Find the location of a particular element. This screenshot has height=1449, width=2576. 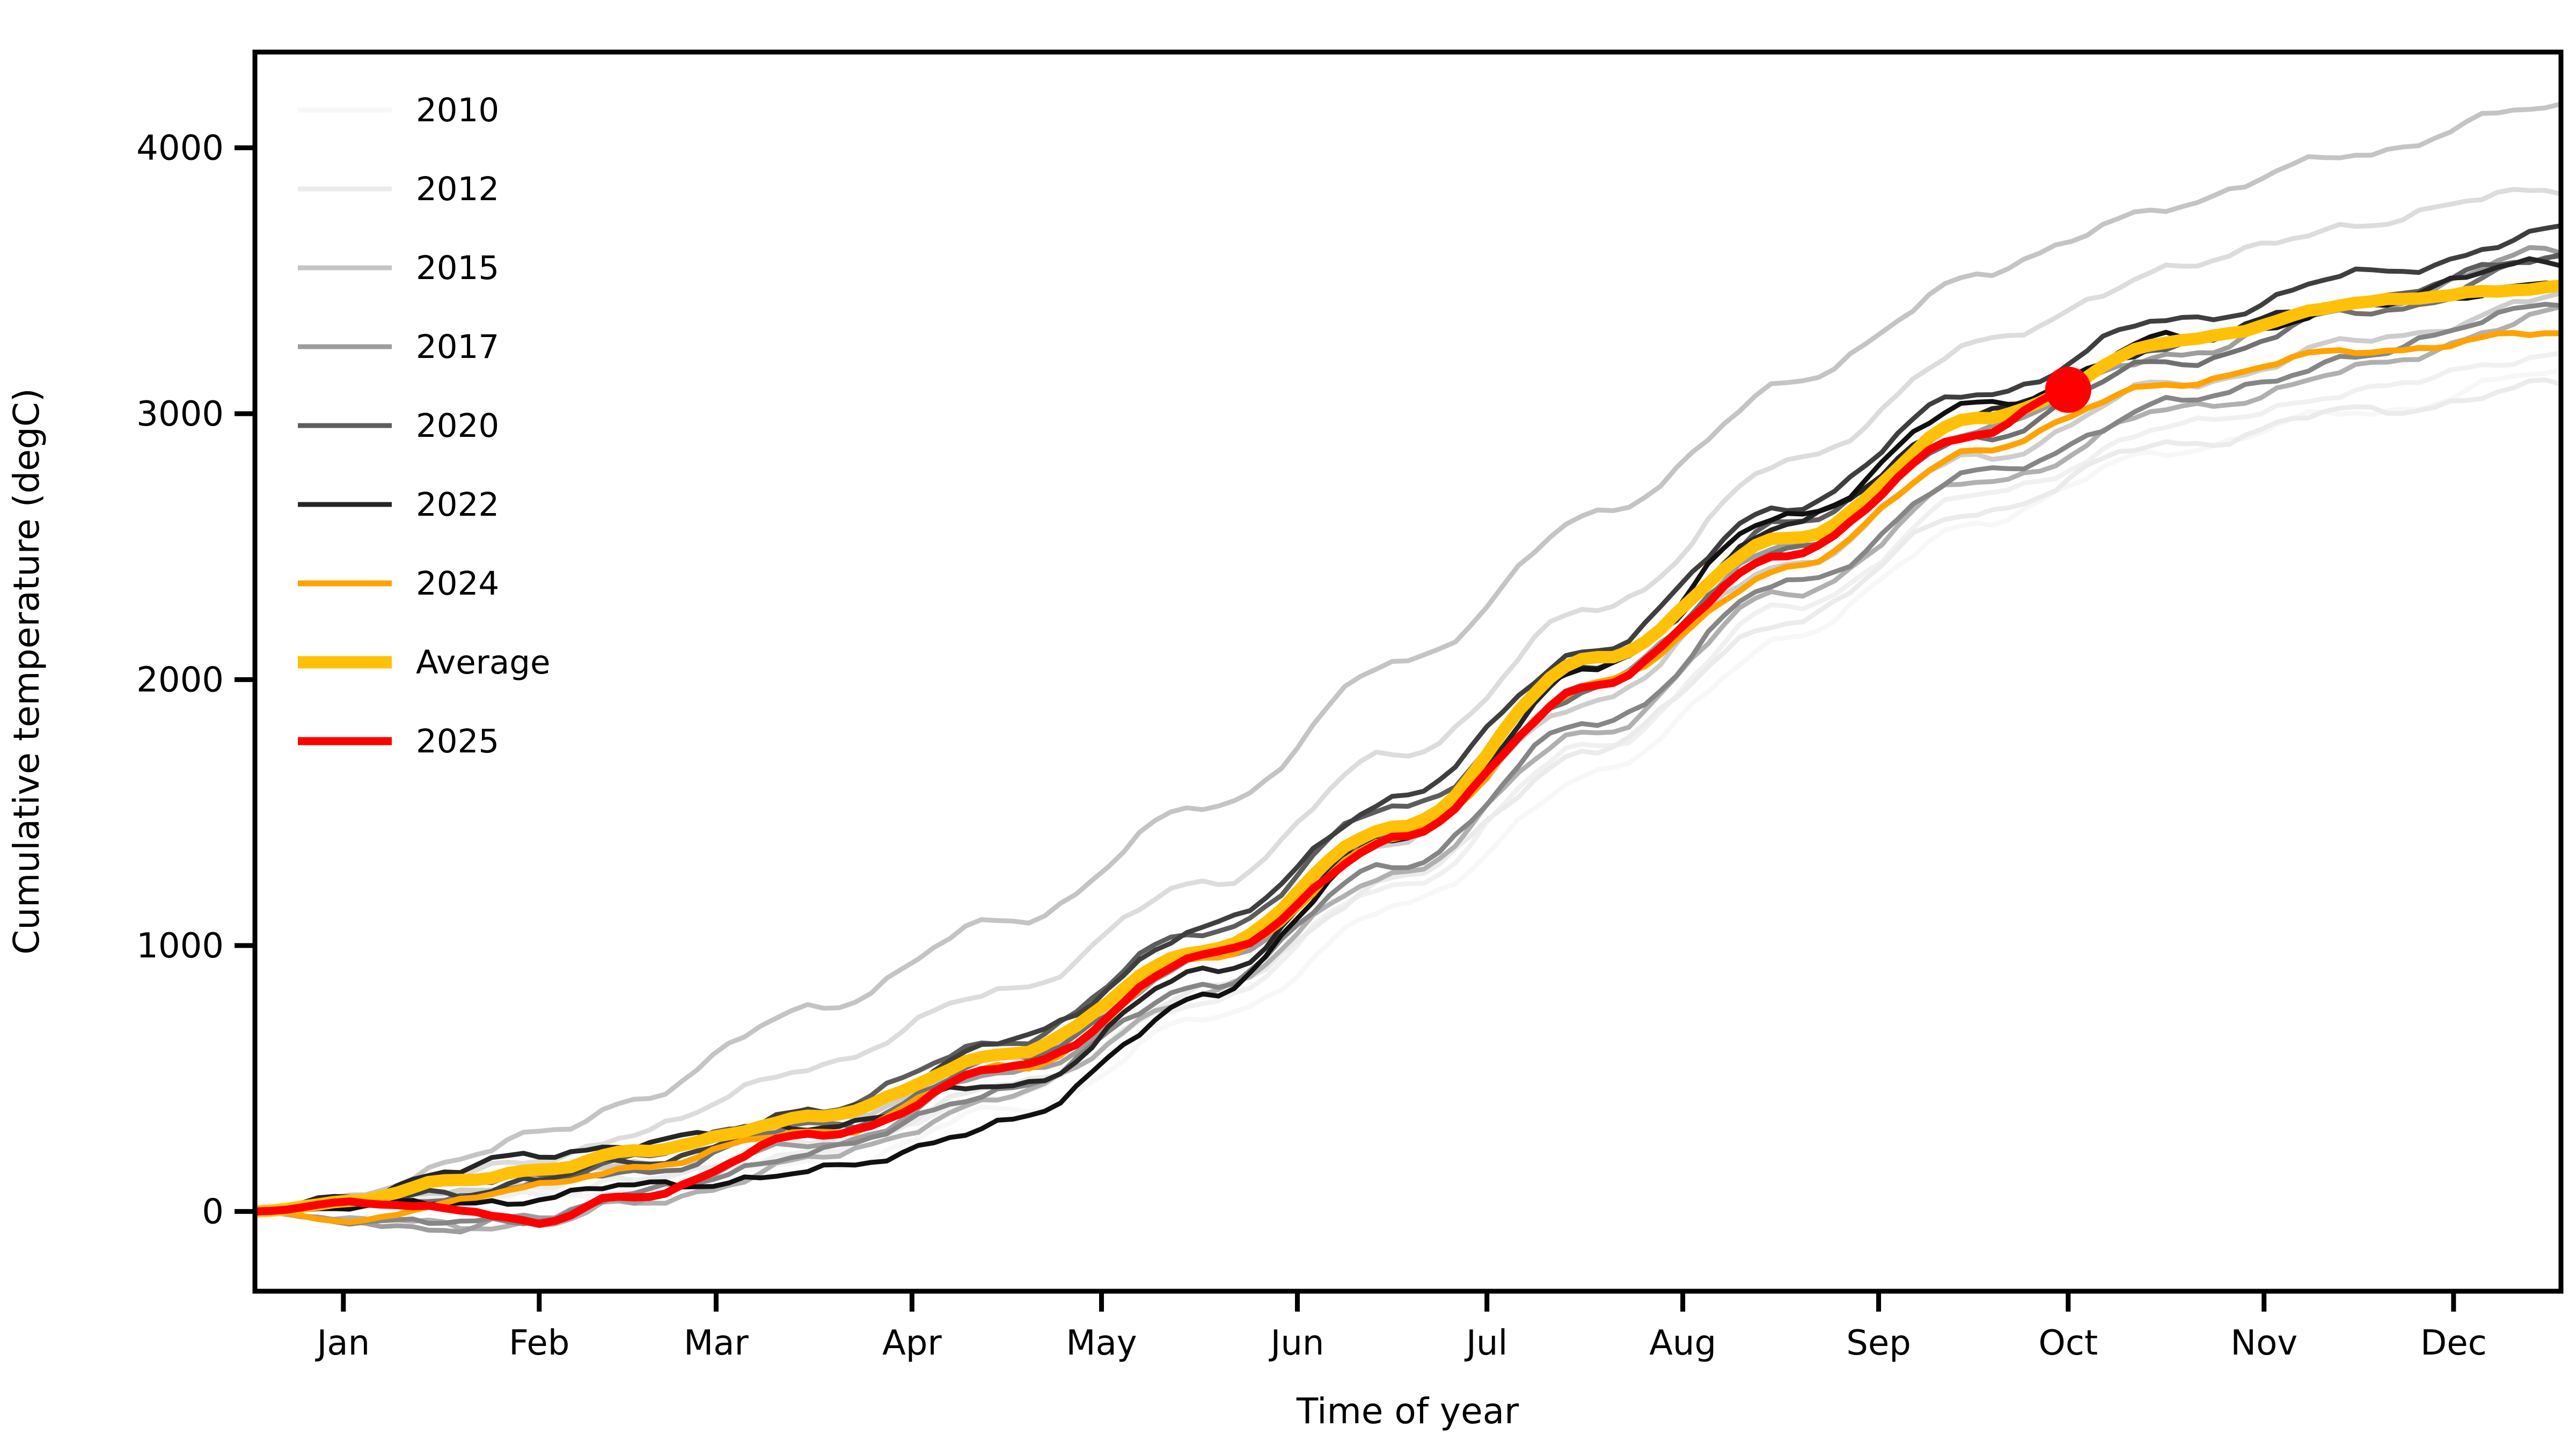

legend-entry-2017: 2017 is located at coordinates (398, 347).